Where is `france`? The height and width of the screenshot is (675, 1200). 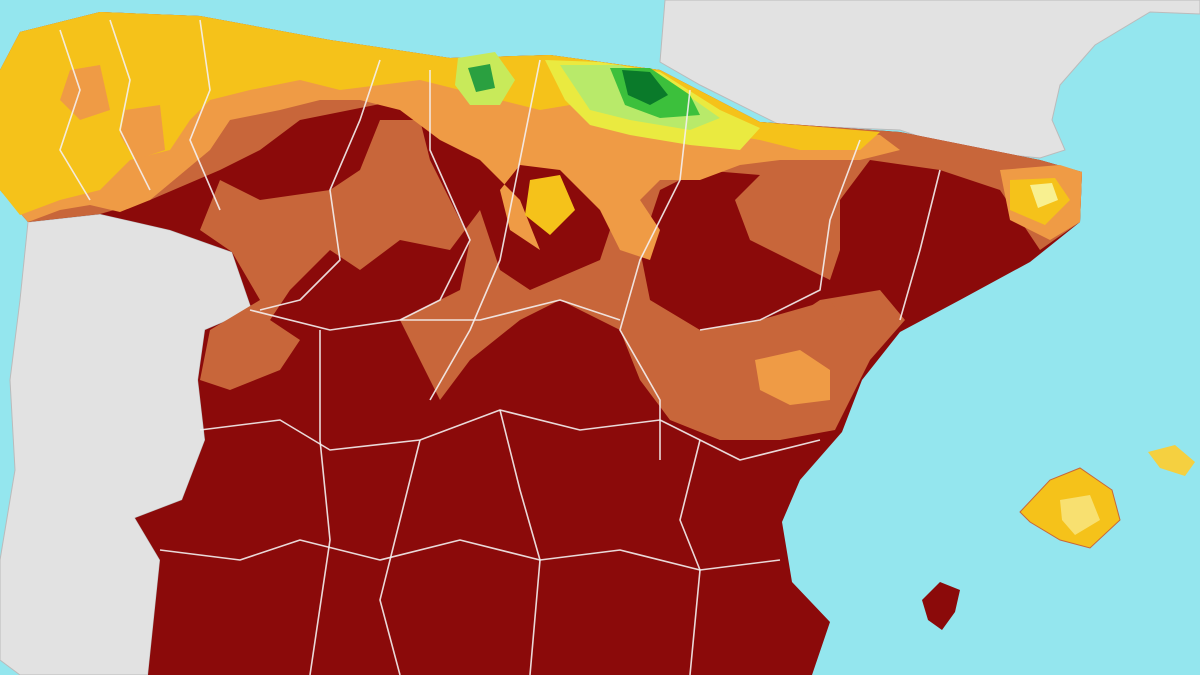 france is located at coordinates (929, 79).